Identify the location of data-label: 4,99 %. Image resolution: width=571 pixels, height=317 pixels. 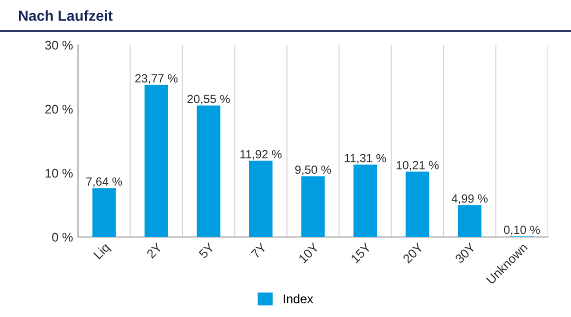
(470, 199).